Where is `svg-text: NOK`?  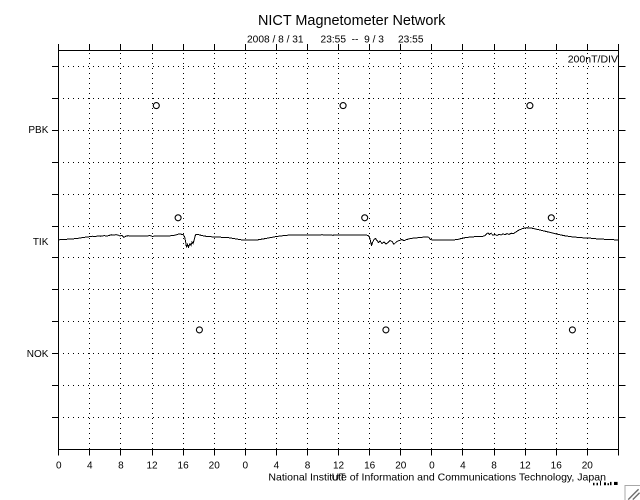 svg-text: NOK is located at coordinates (38, 354).